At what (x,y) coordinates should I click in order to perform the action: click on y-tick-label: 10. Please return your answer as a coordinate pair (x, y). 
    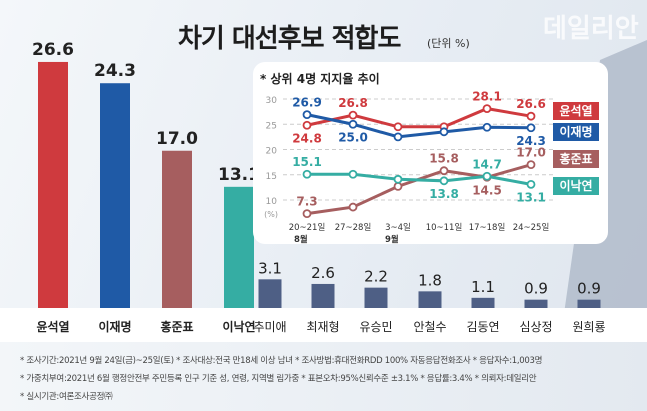
    Looking at the image, I should click on (272, 202).